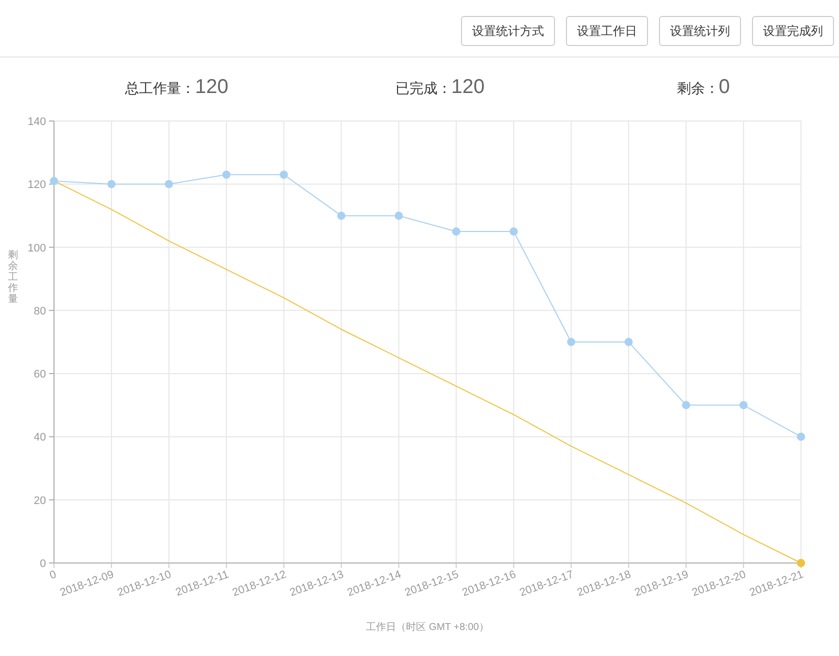 The image size is (839, 656). I want to click on ylabel: 剩余工作量, so click(13, 277).